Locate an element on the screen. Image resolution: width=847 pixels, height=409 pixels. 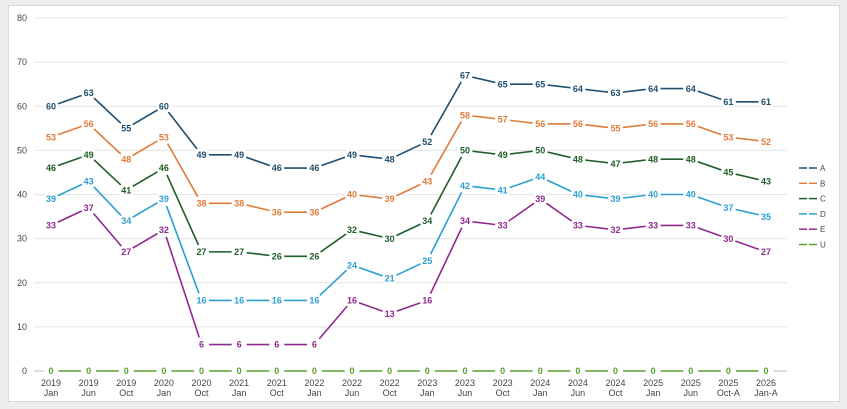
legend-entry-U: U is located at coordinates (823, 245).